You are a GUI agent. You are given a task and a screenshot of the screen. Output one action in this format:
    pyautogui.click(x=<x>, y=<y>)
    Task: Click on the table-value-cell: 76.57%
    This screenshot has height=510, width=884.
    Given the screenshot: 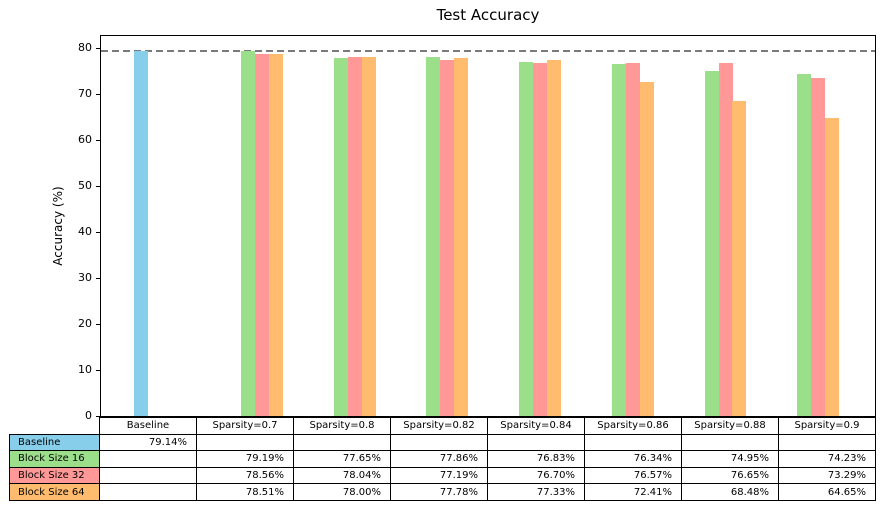 What is the action you would take?
    pyautogui.click(x=633, y=475)
    